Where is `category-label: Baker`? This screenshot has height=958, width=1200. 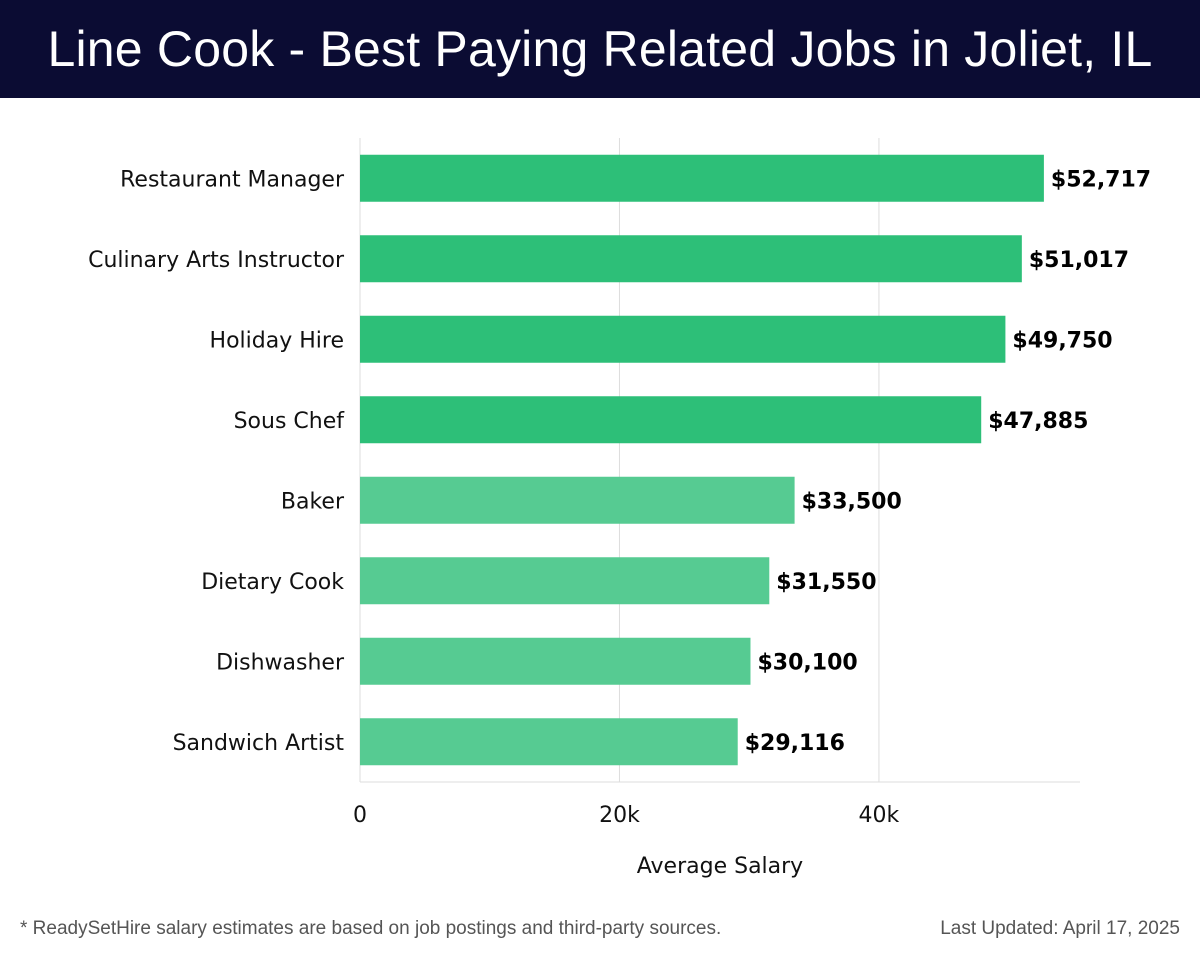
category-label: Baker is located at coordinates (313, 501).